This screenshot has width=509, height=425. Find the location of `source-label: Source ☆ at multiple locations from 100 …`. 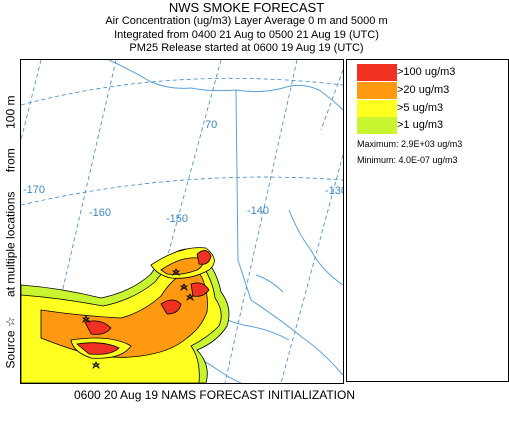

source-label: Source ☆ at multiple locations from 100 … is located at coordinates (12, 232).